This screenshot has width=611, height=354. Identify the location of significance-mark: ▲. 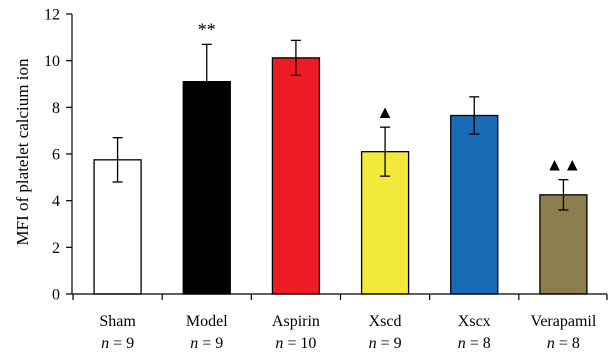
(385, 112).